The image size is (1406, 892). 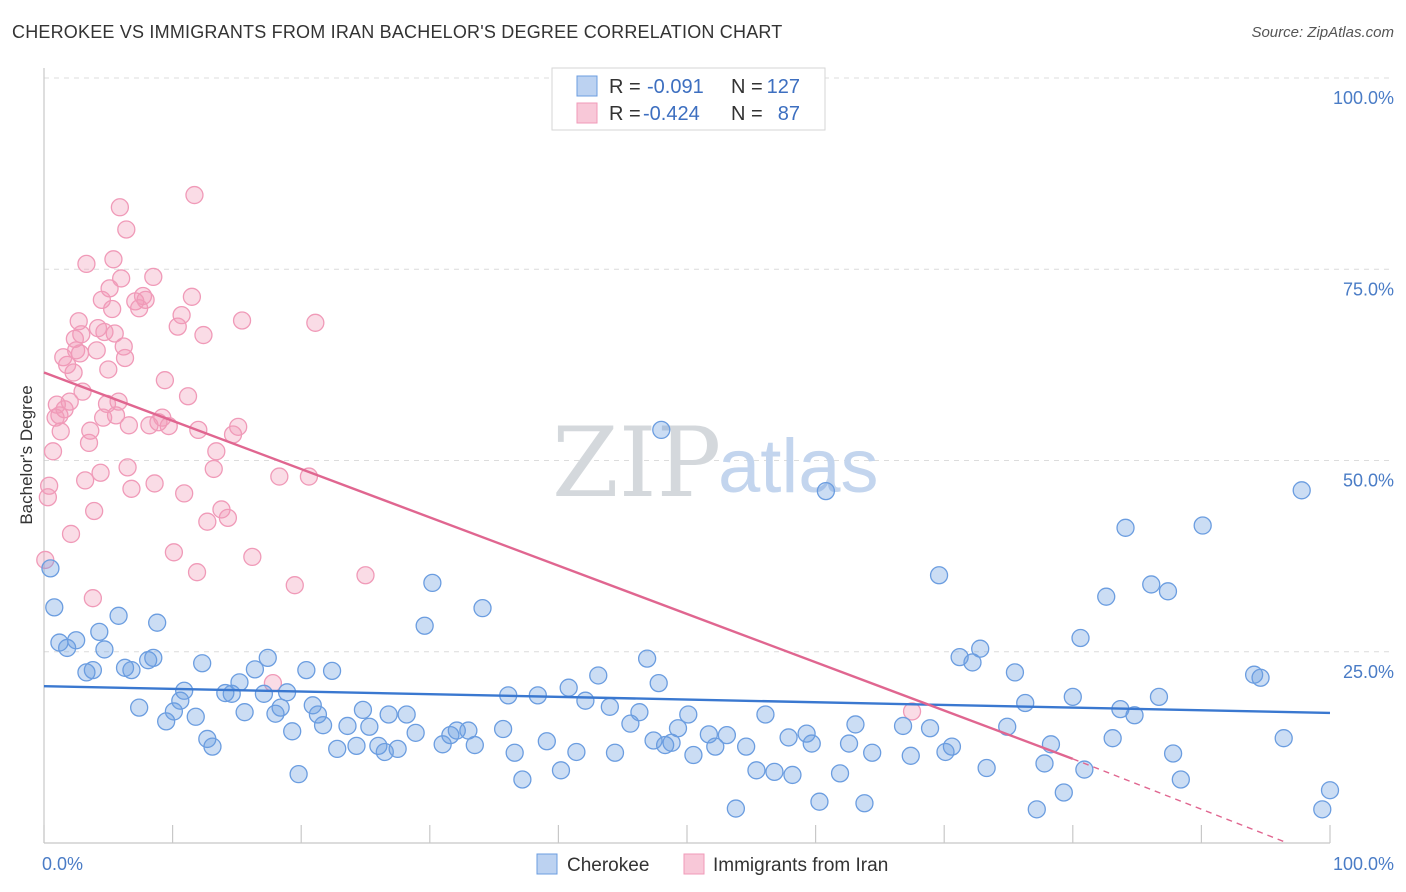 I want to click on watermark: ZIP atlas, so click(x=715, y=463).